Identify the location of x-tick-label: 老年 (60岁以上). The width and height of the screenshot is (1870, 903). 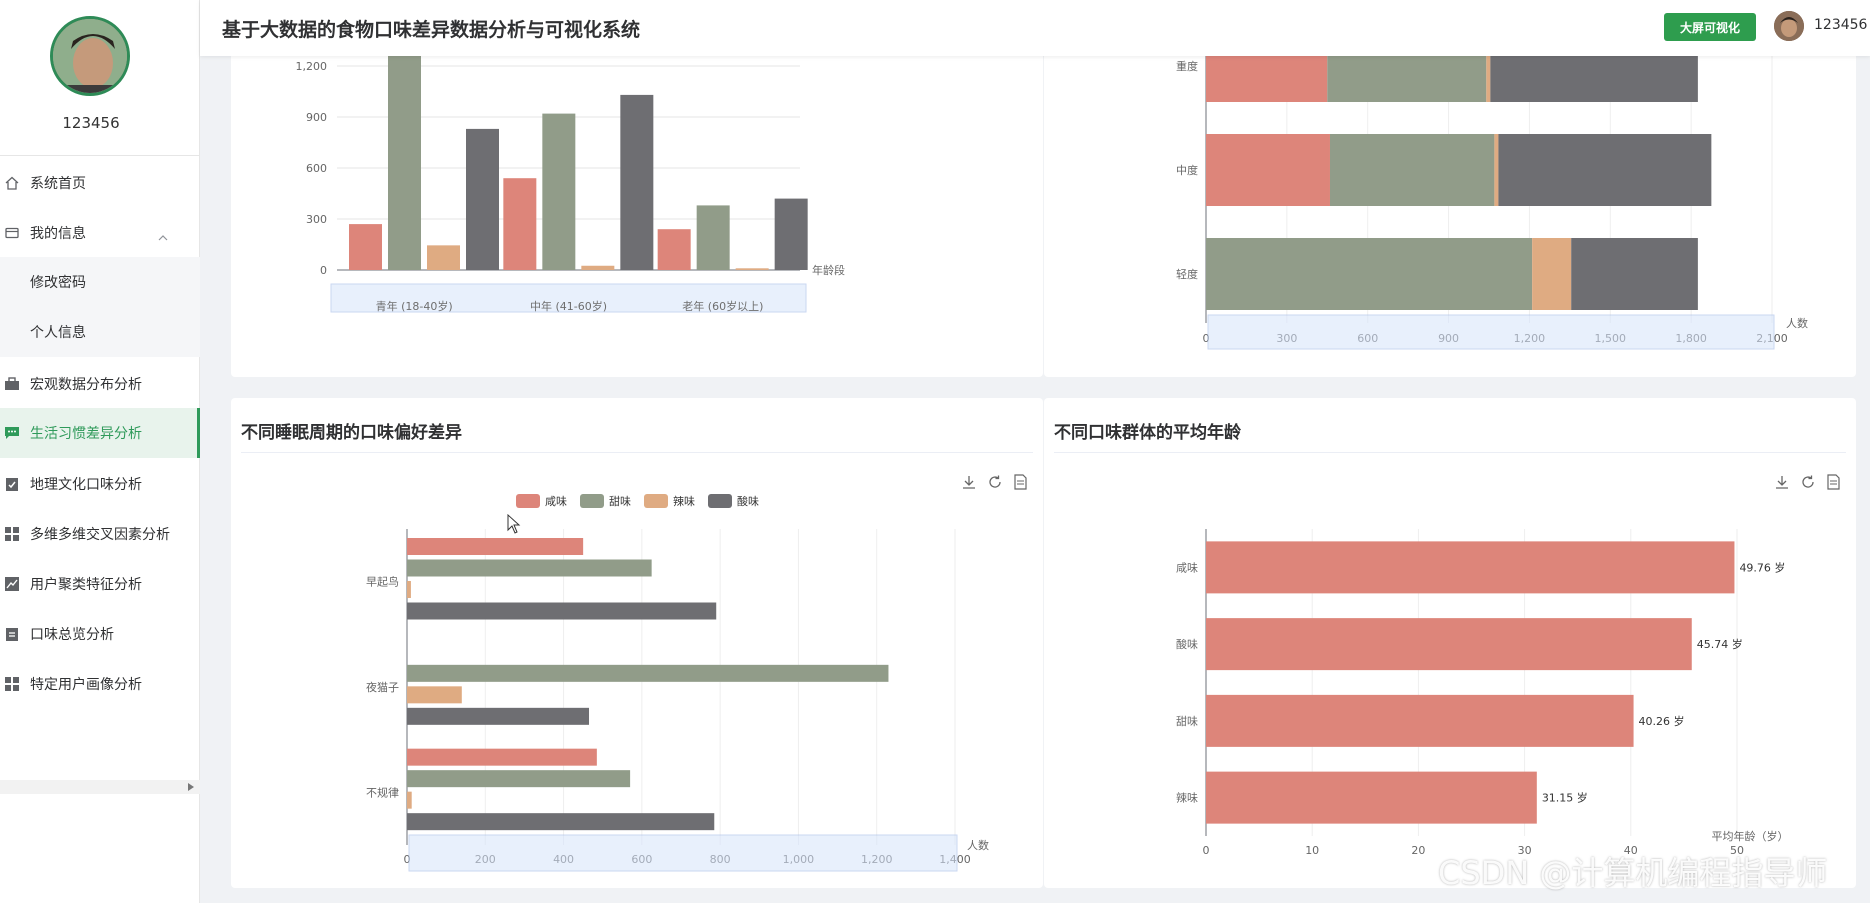
(722, 306).